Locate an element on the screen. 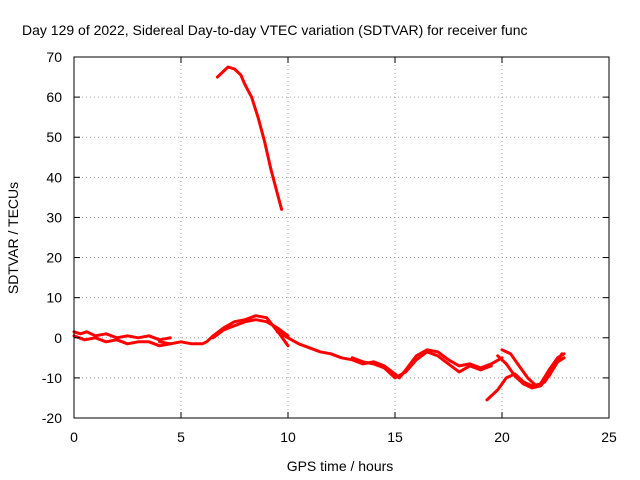 Image resolution: width=640 pixels, height=480 pixels. x-axis-label: GPS time / hours is located at coordinates (340, 466).